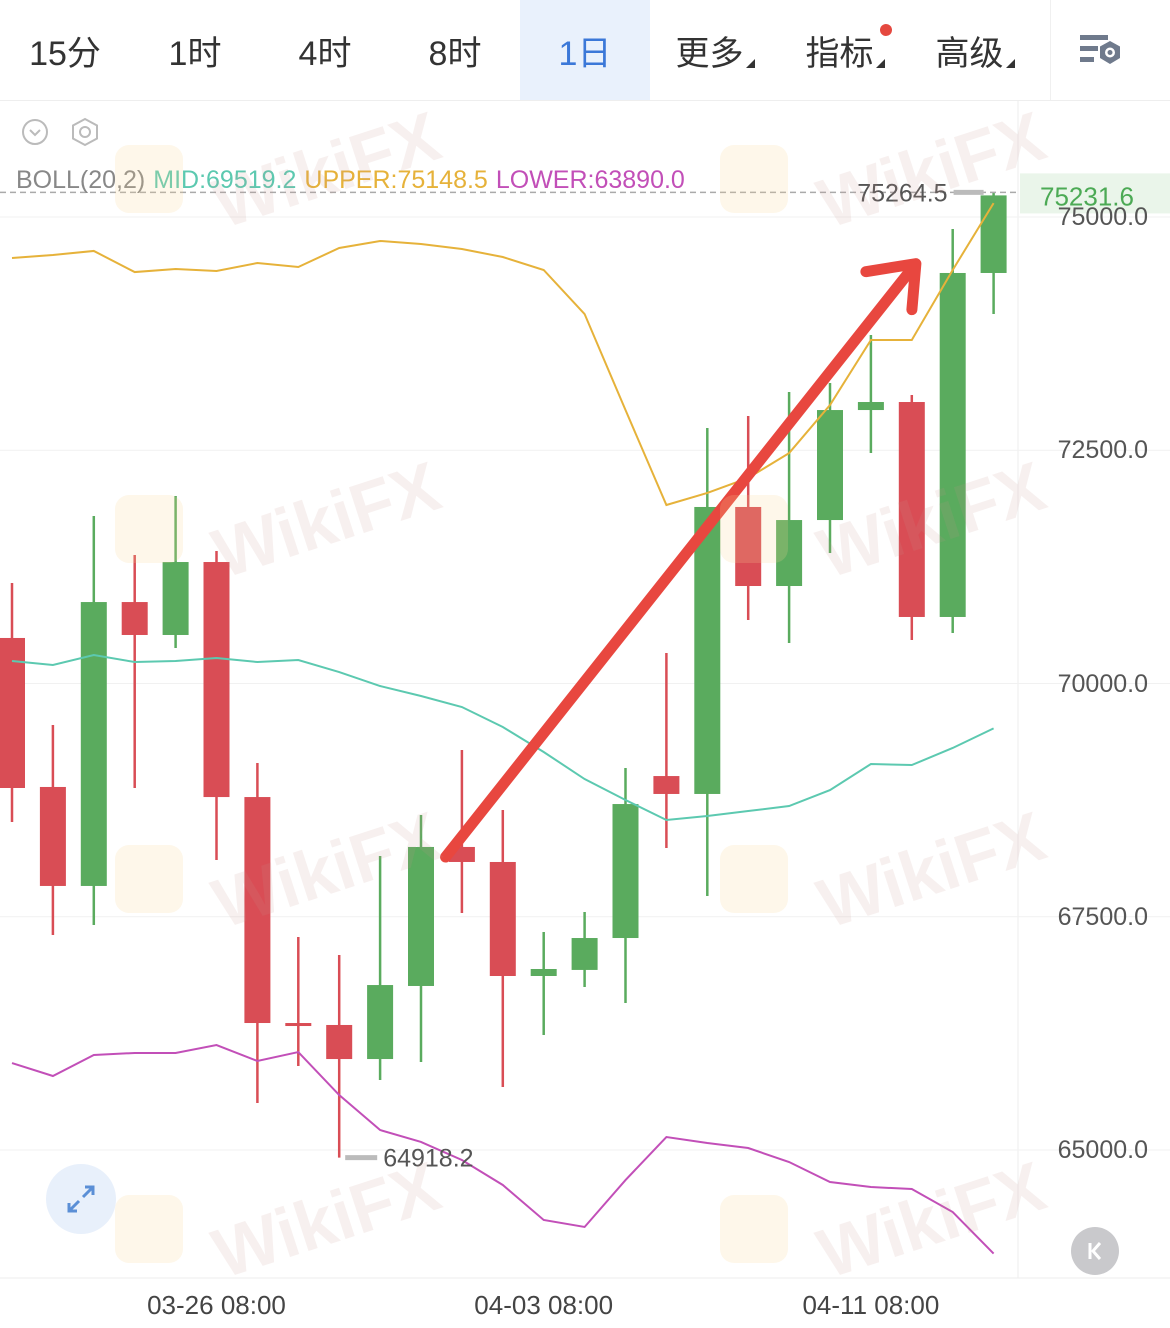 This screenshot has height=1328, width=1170. I want to click on expand-arrows-icon, so click(81, 1199).